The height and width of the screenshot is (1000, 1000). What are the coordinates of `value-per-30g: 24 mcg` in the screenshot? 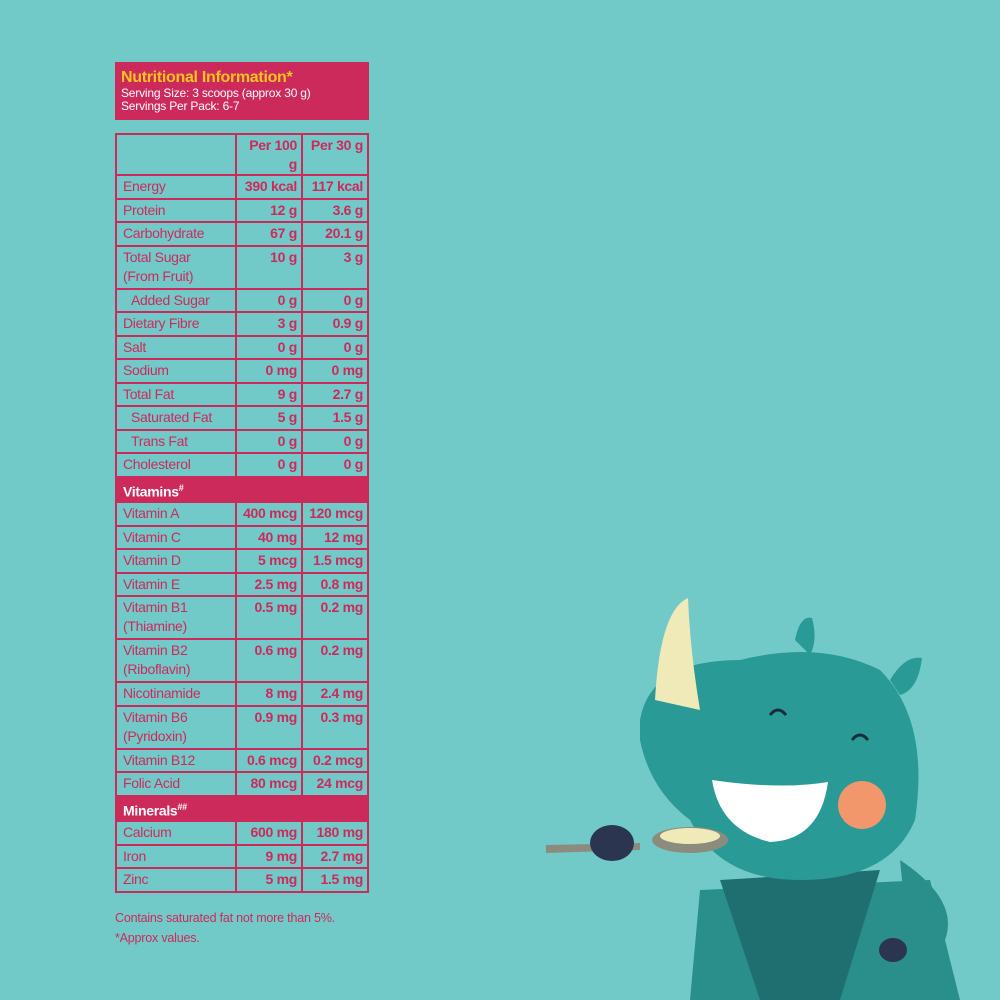 It's located at (335, 784).